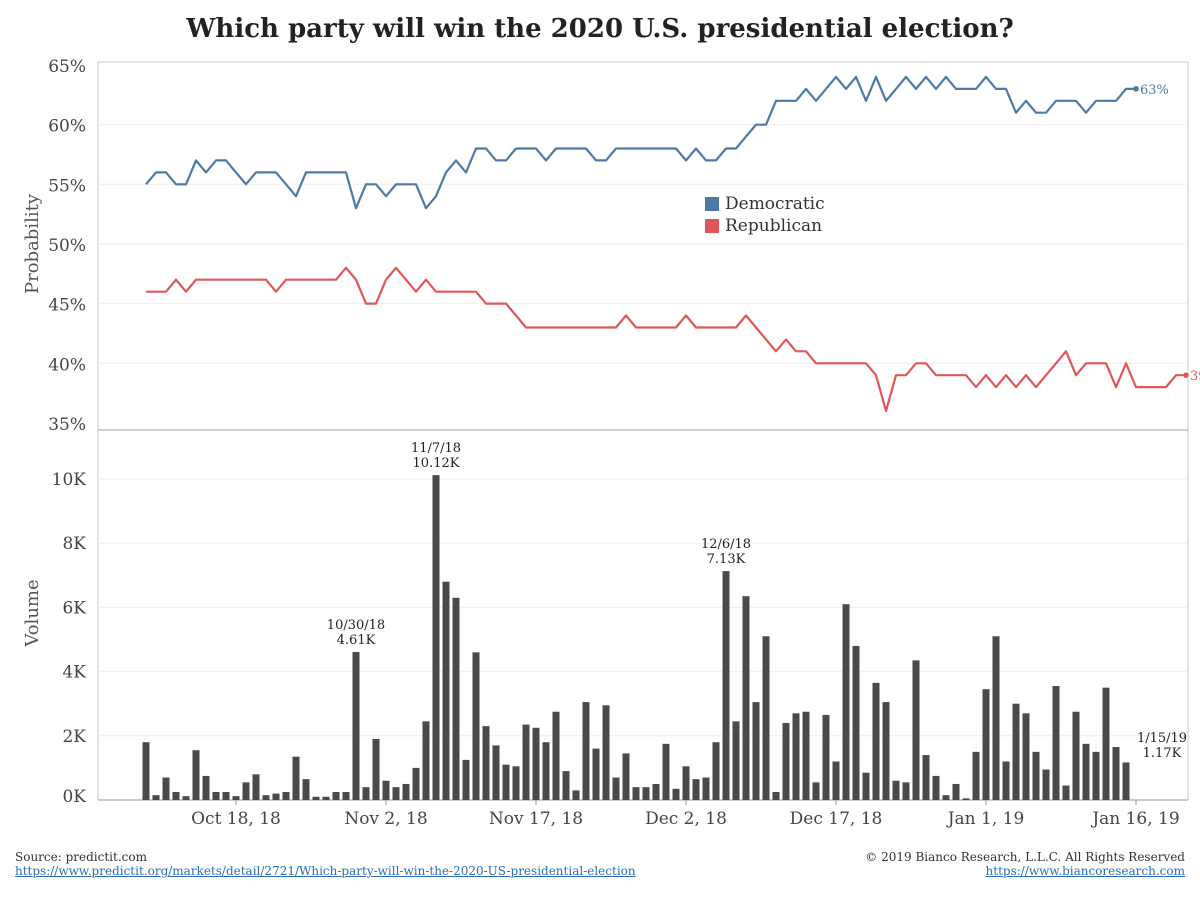 The height and width of the screenshot is (900, 1200). I want to click on site-link: https://www.biancoresearch.com, so click(1085, 871).